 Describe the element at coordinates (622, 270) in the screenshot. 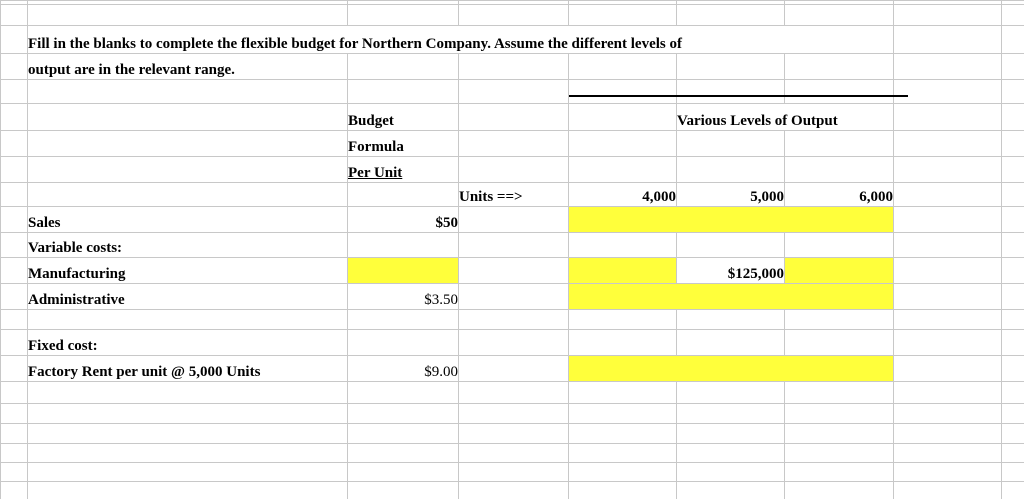

I see `manufacturing-4000-blank-input` at that location.